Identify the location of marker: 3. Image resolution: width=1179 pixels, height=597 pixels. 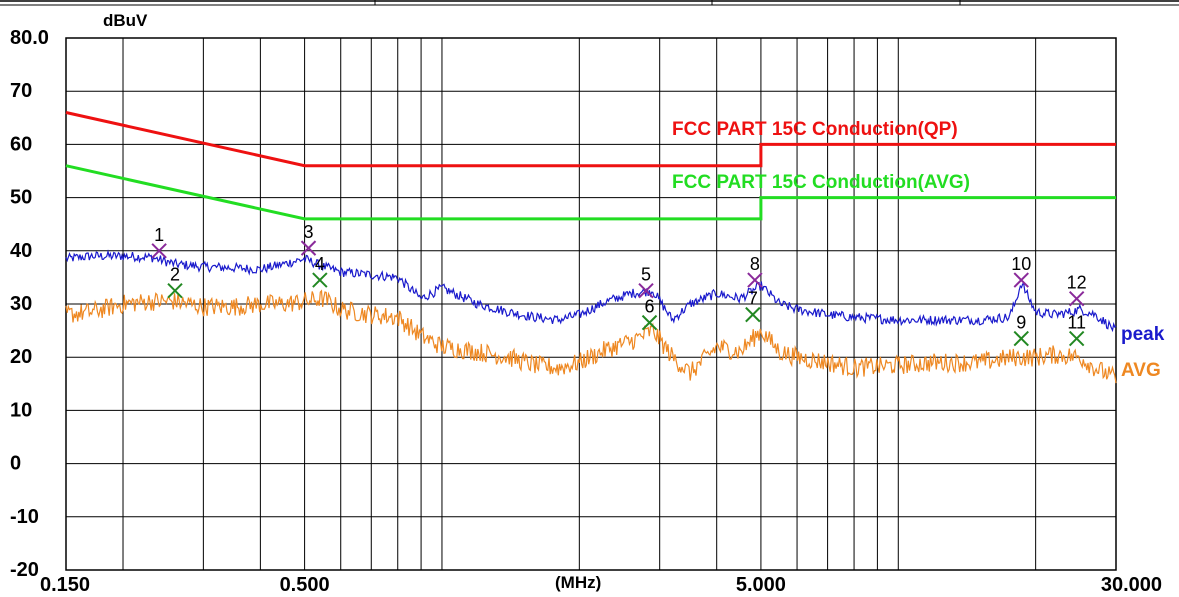
(308, 239).